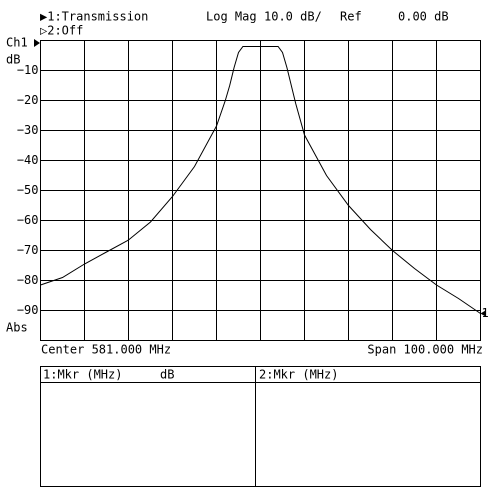 The width and height of the screenshot is (500, 500). I want to click on col2-title: 2:Mkr (MHz), so click(298, 375).